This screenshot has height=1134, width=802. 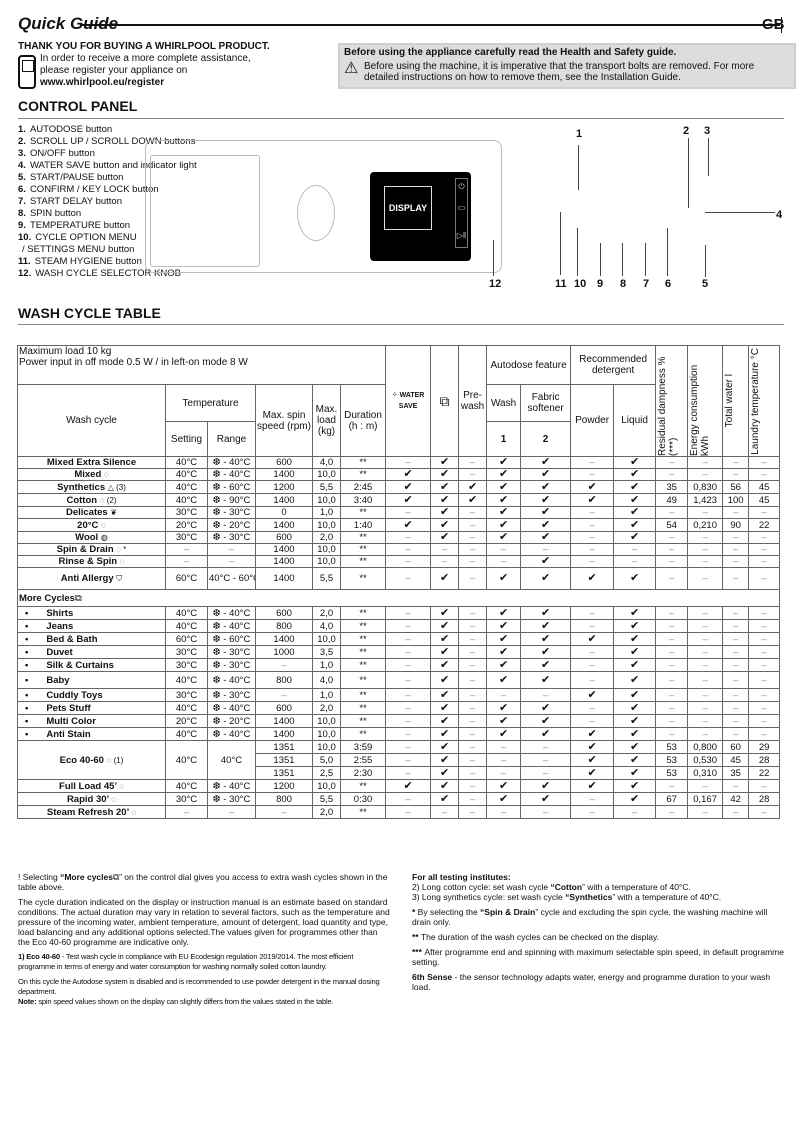 I want to click on energy-cell: 0,167, so click(x=705, y=799).